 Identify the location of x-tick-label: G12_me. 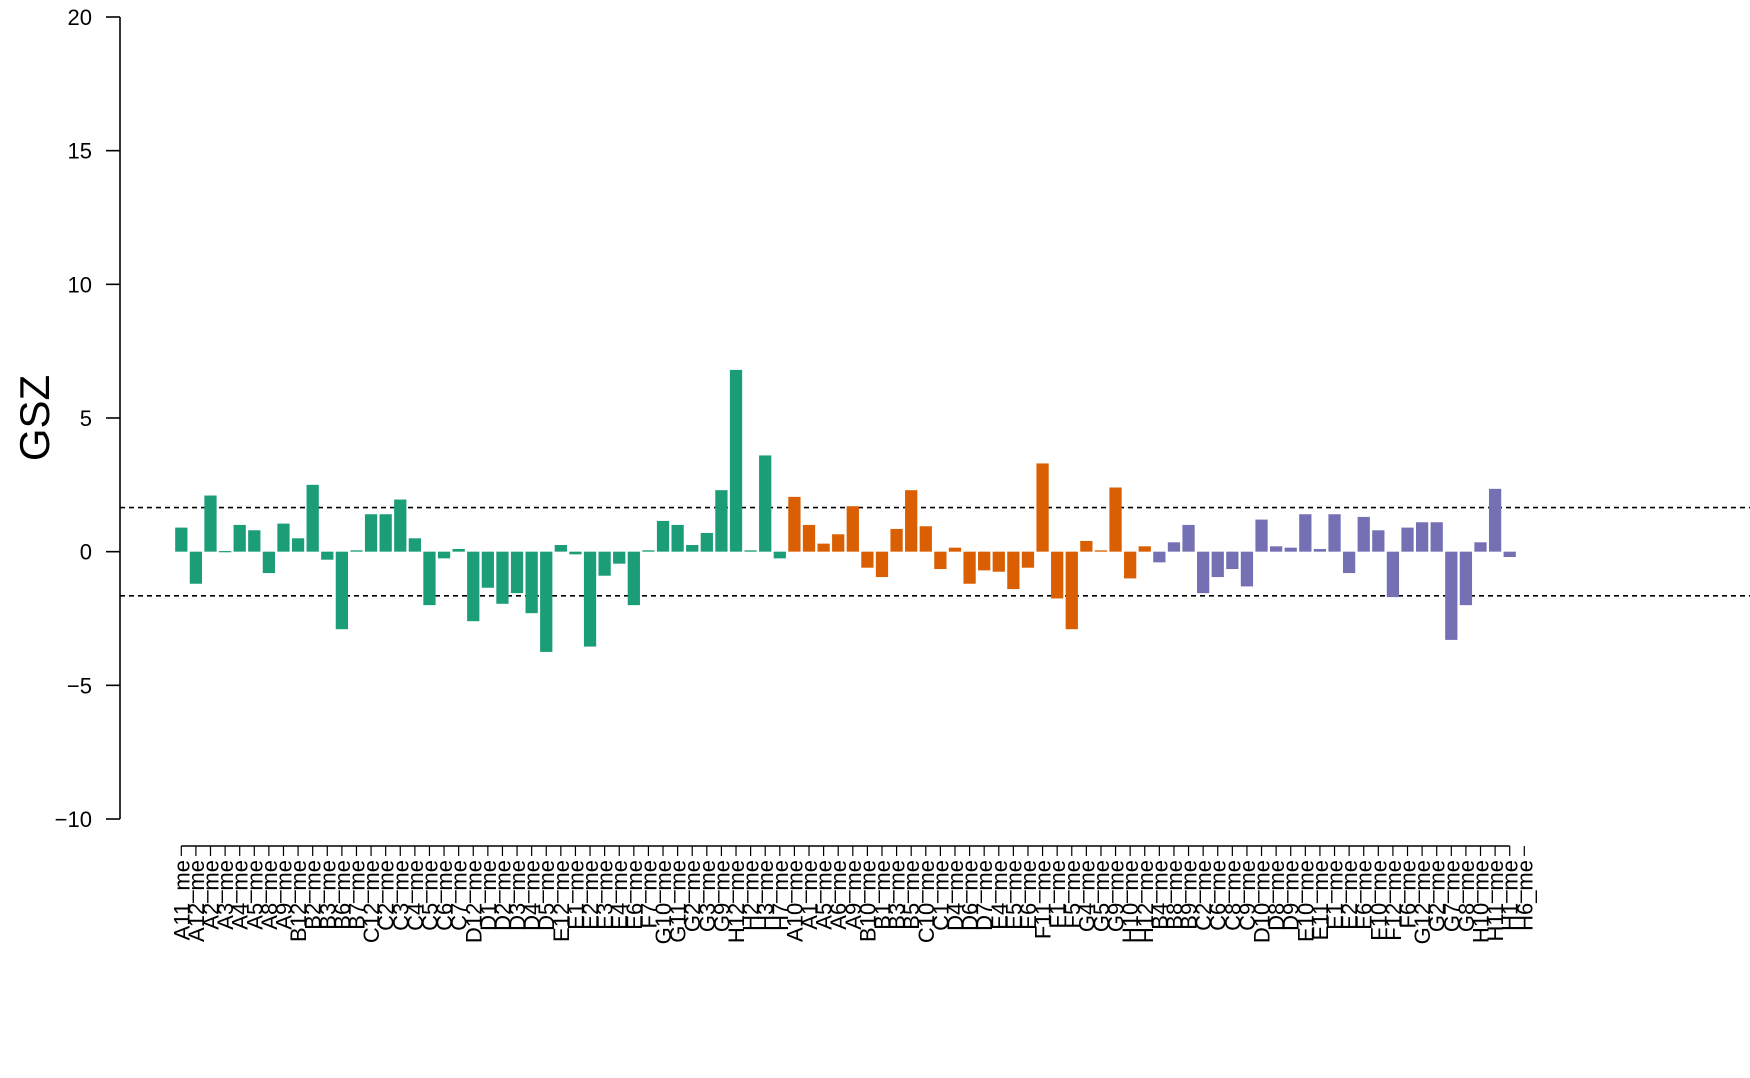
(1422, 902).